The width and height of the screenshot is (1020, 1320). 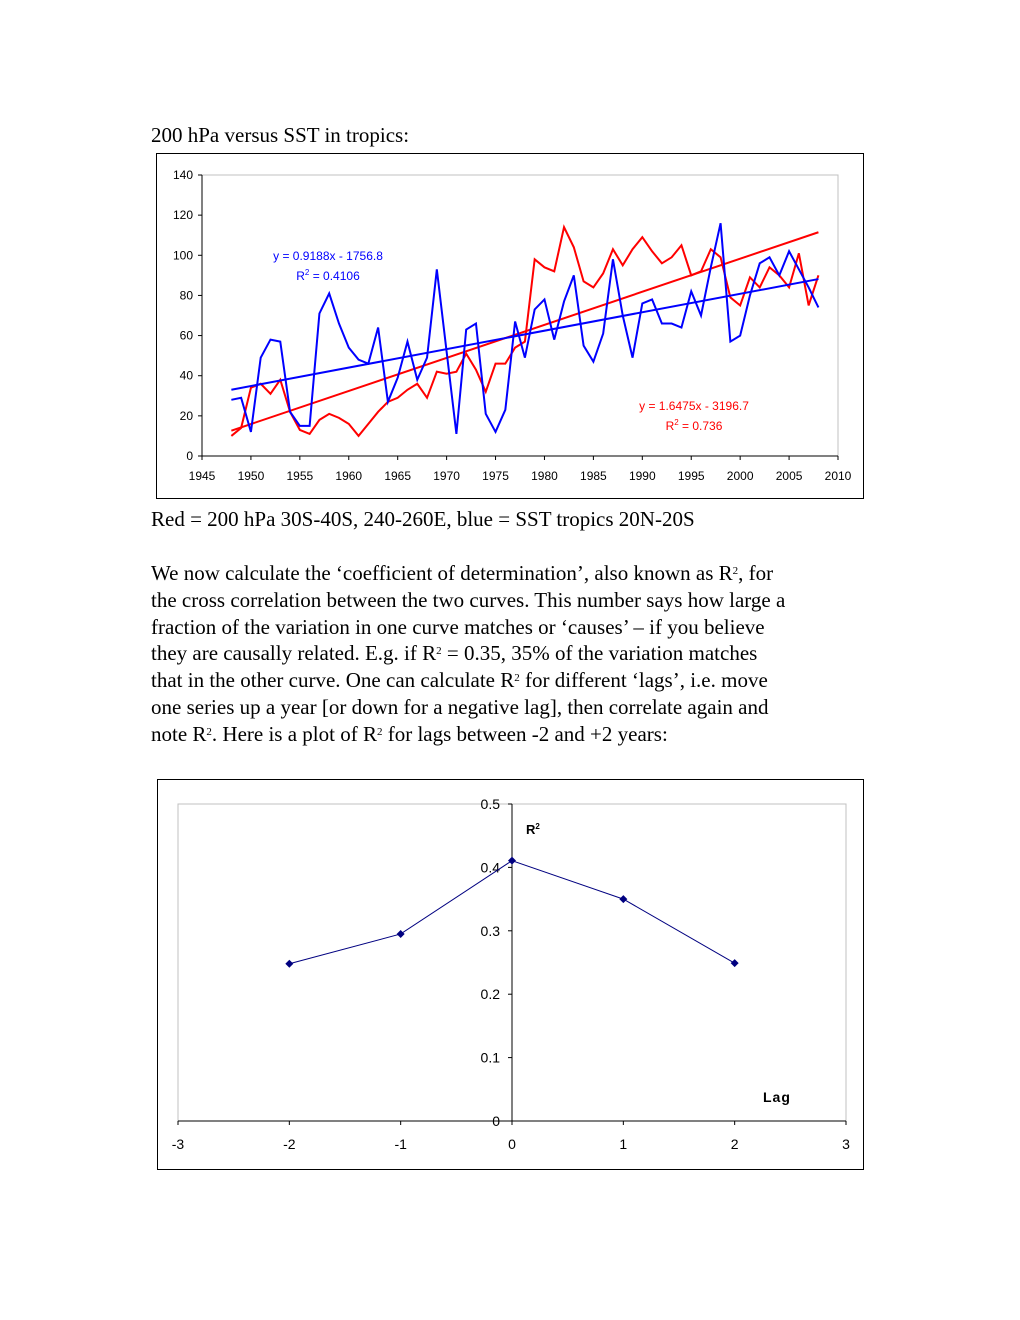 What do you see at coordinates (183, 175) in the screenshot?
I see `y-tick-label: 140` at bounding box center [183, 175].